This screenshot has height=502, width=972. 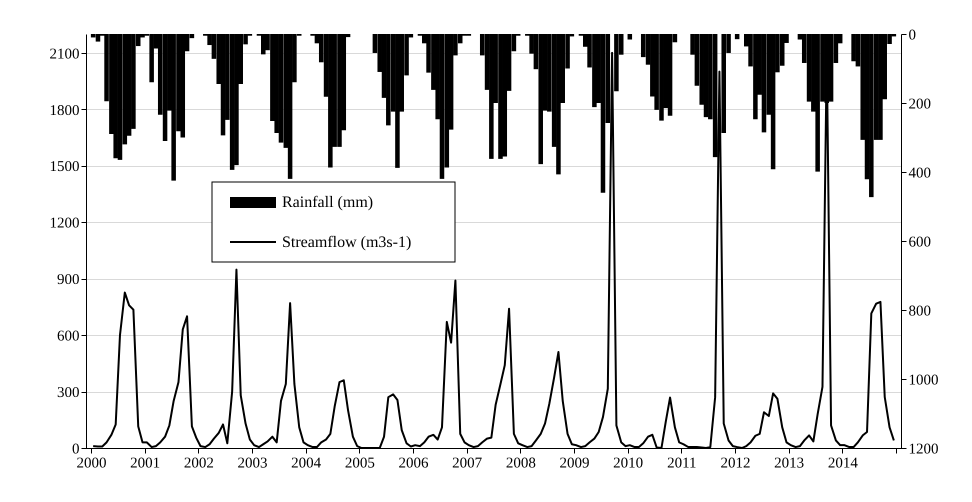 I want to click on y-tick-label: 1200, so click(x=65, y=224).